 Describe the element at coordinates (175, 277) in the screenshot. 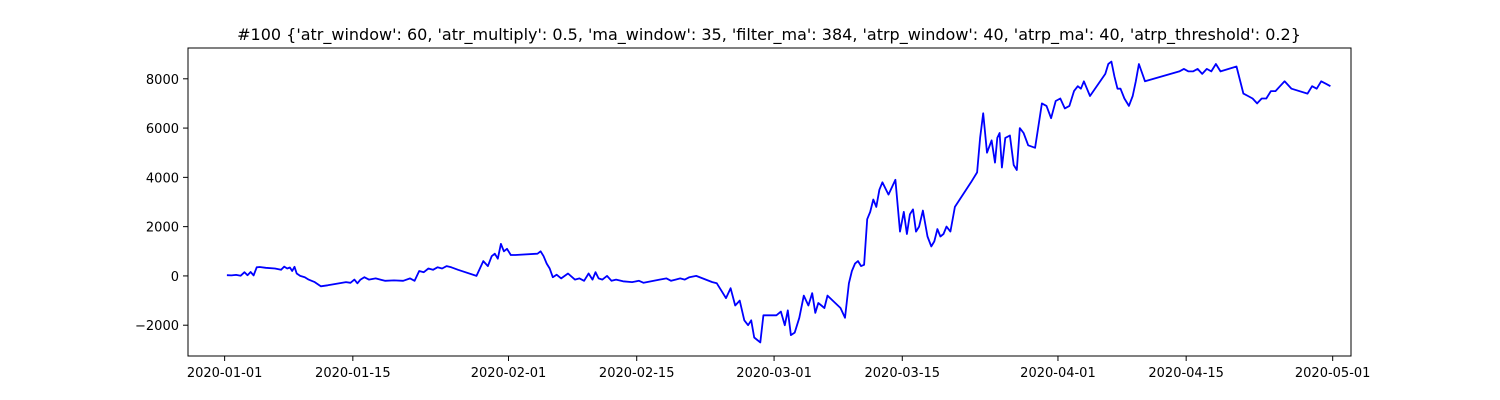

I see `y-tick-label: 0` at that location.